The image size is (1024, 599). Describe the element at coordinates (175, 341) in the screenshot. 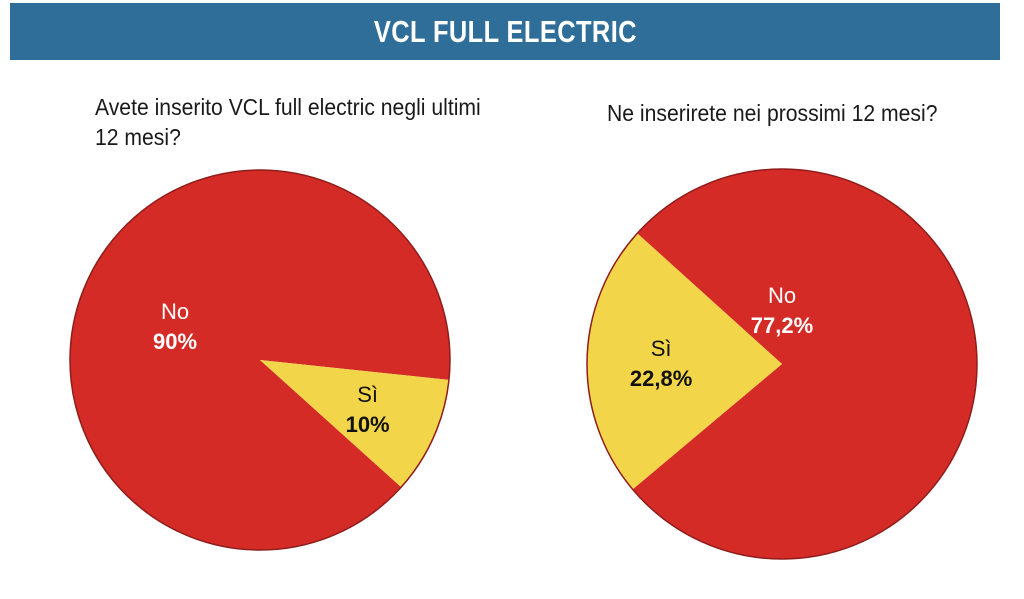

I see `slice-value-no: 90%` at that location.